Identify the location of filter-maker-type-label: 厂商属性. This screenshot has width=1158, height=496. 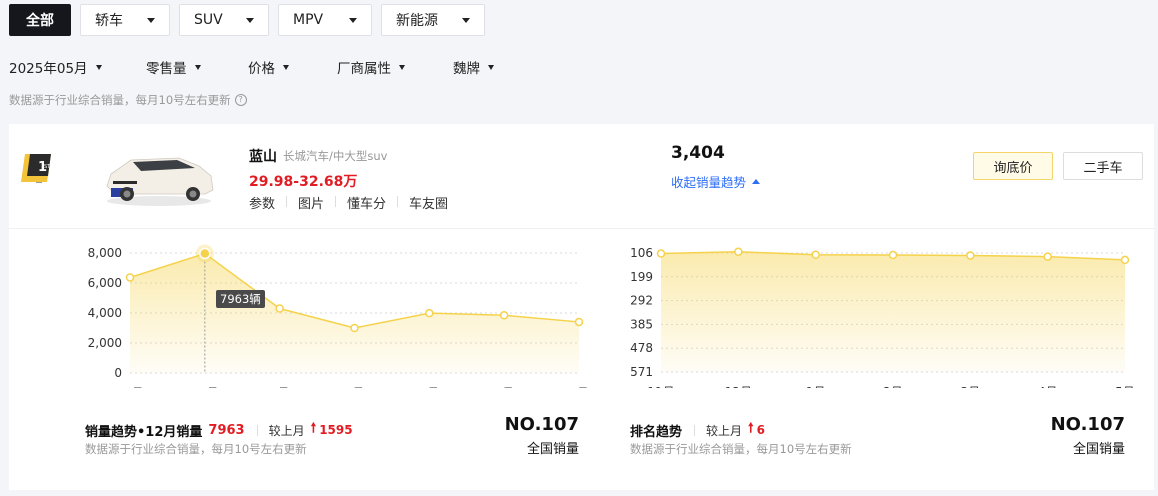
(364, 69).